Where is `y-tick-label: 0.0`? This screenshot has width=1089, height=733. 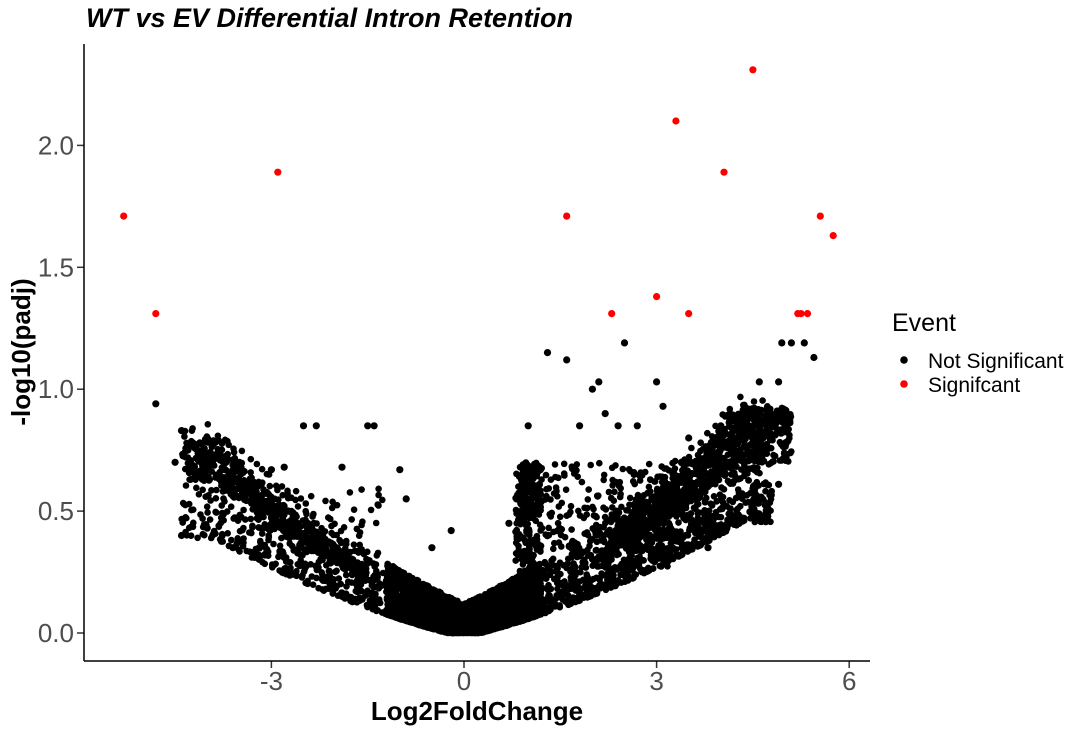 y-tick-label: 0.0 is located at coordinates (56, 633).